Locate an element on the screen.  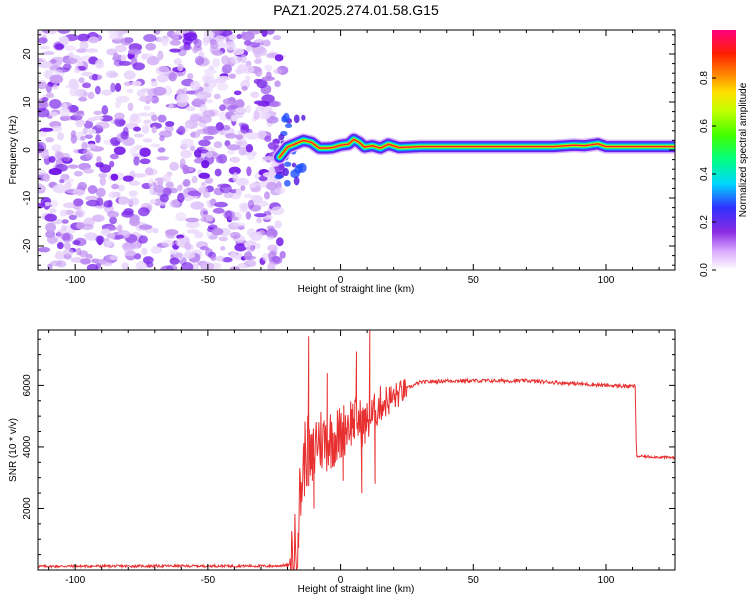
snr-y-tick-label: 2000 is located at coordinates (27, 508).